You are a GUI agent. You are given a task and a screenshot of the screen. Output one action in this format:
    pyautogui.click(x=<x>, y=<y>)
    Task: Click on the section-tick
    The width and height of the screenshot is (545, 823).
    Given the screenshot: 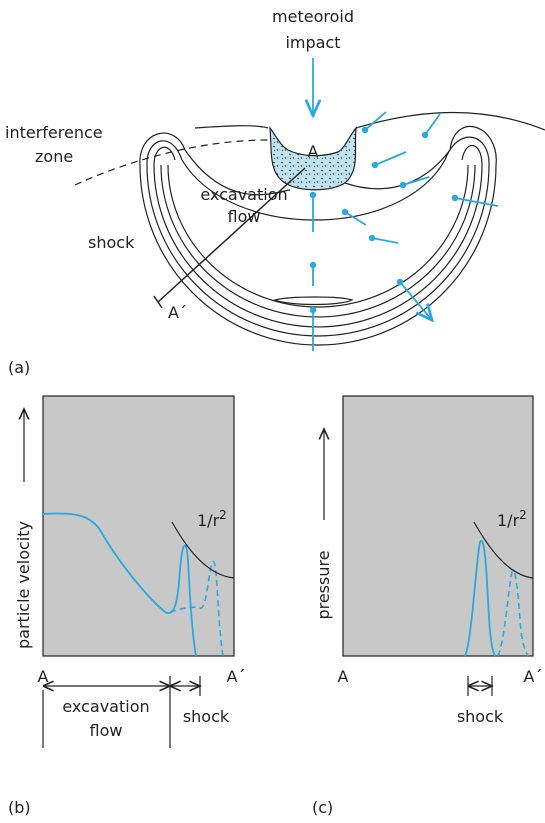 What is the action you would take?
    pyautogui.click(x=158, y=302)
    